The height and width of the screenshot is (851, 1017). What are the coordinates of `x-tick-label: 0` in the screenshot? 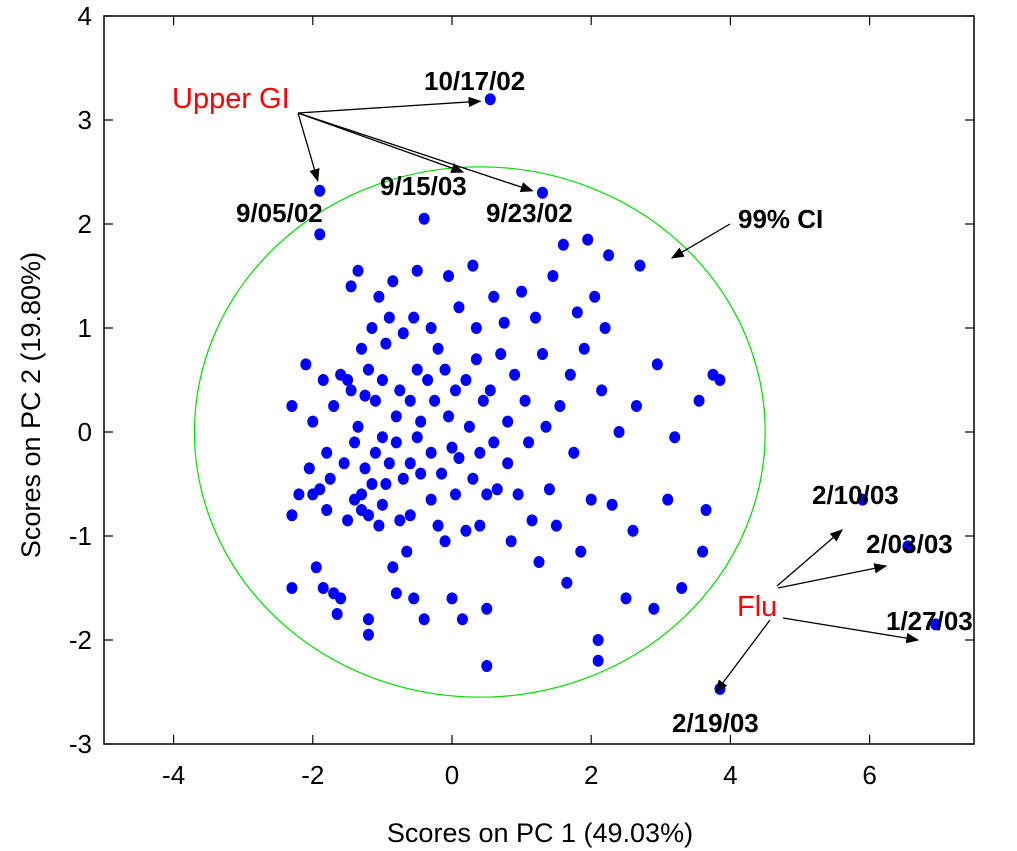 It's located at (452, 775).